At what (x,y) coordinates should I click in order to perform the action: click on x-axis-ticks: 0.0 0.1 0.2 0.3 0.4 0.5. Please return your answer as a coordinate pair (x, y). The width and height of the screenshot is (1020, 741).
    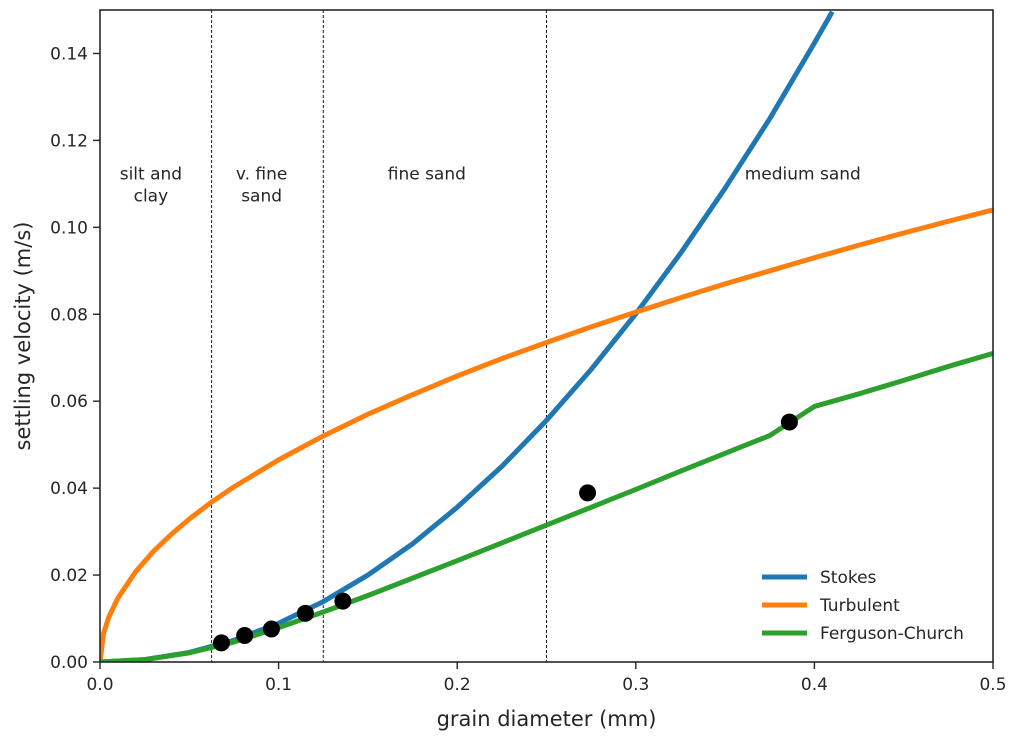
    Looking at the image, I should click on (546, 678).